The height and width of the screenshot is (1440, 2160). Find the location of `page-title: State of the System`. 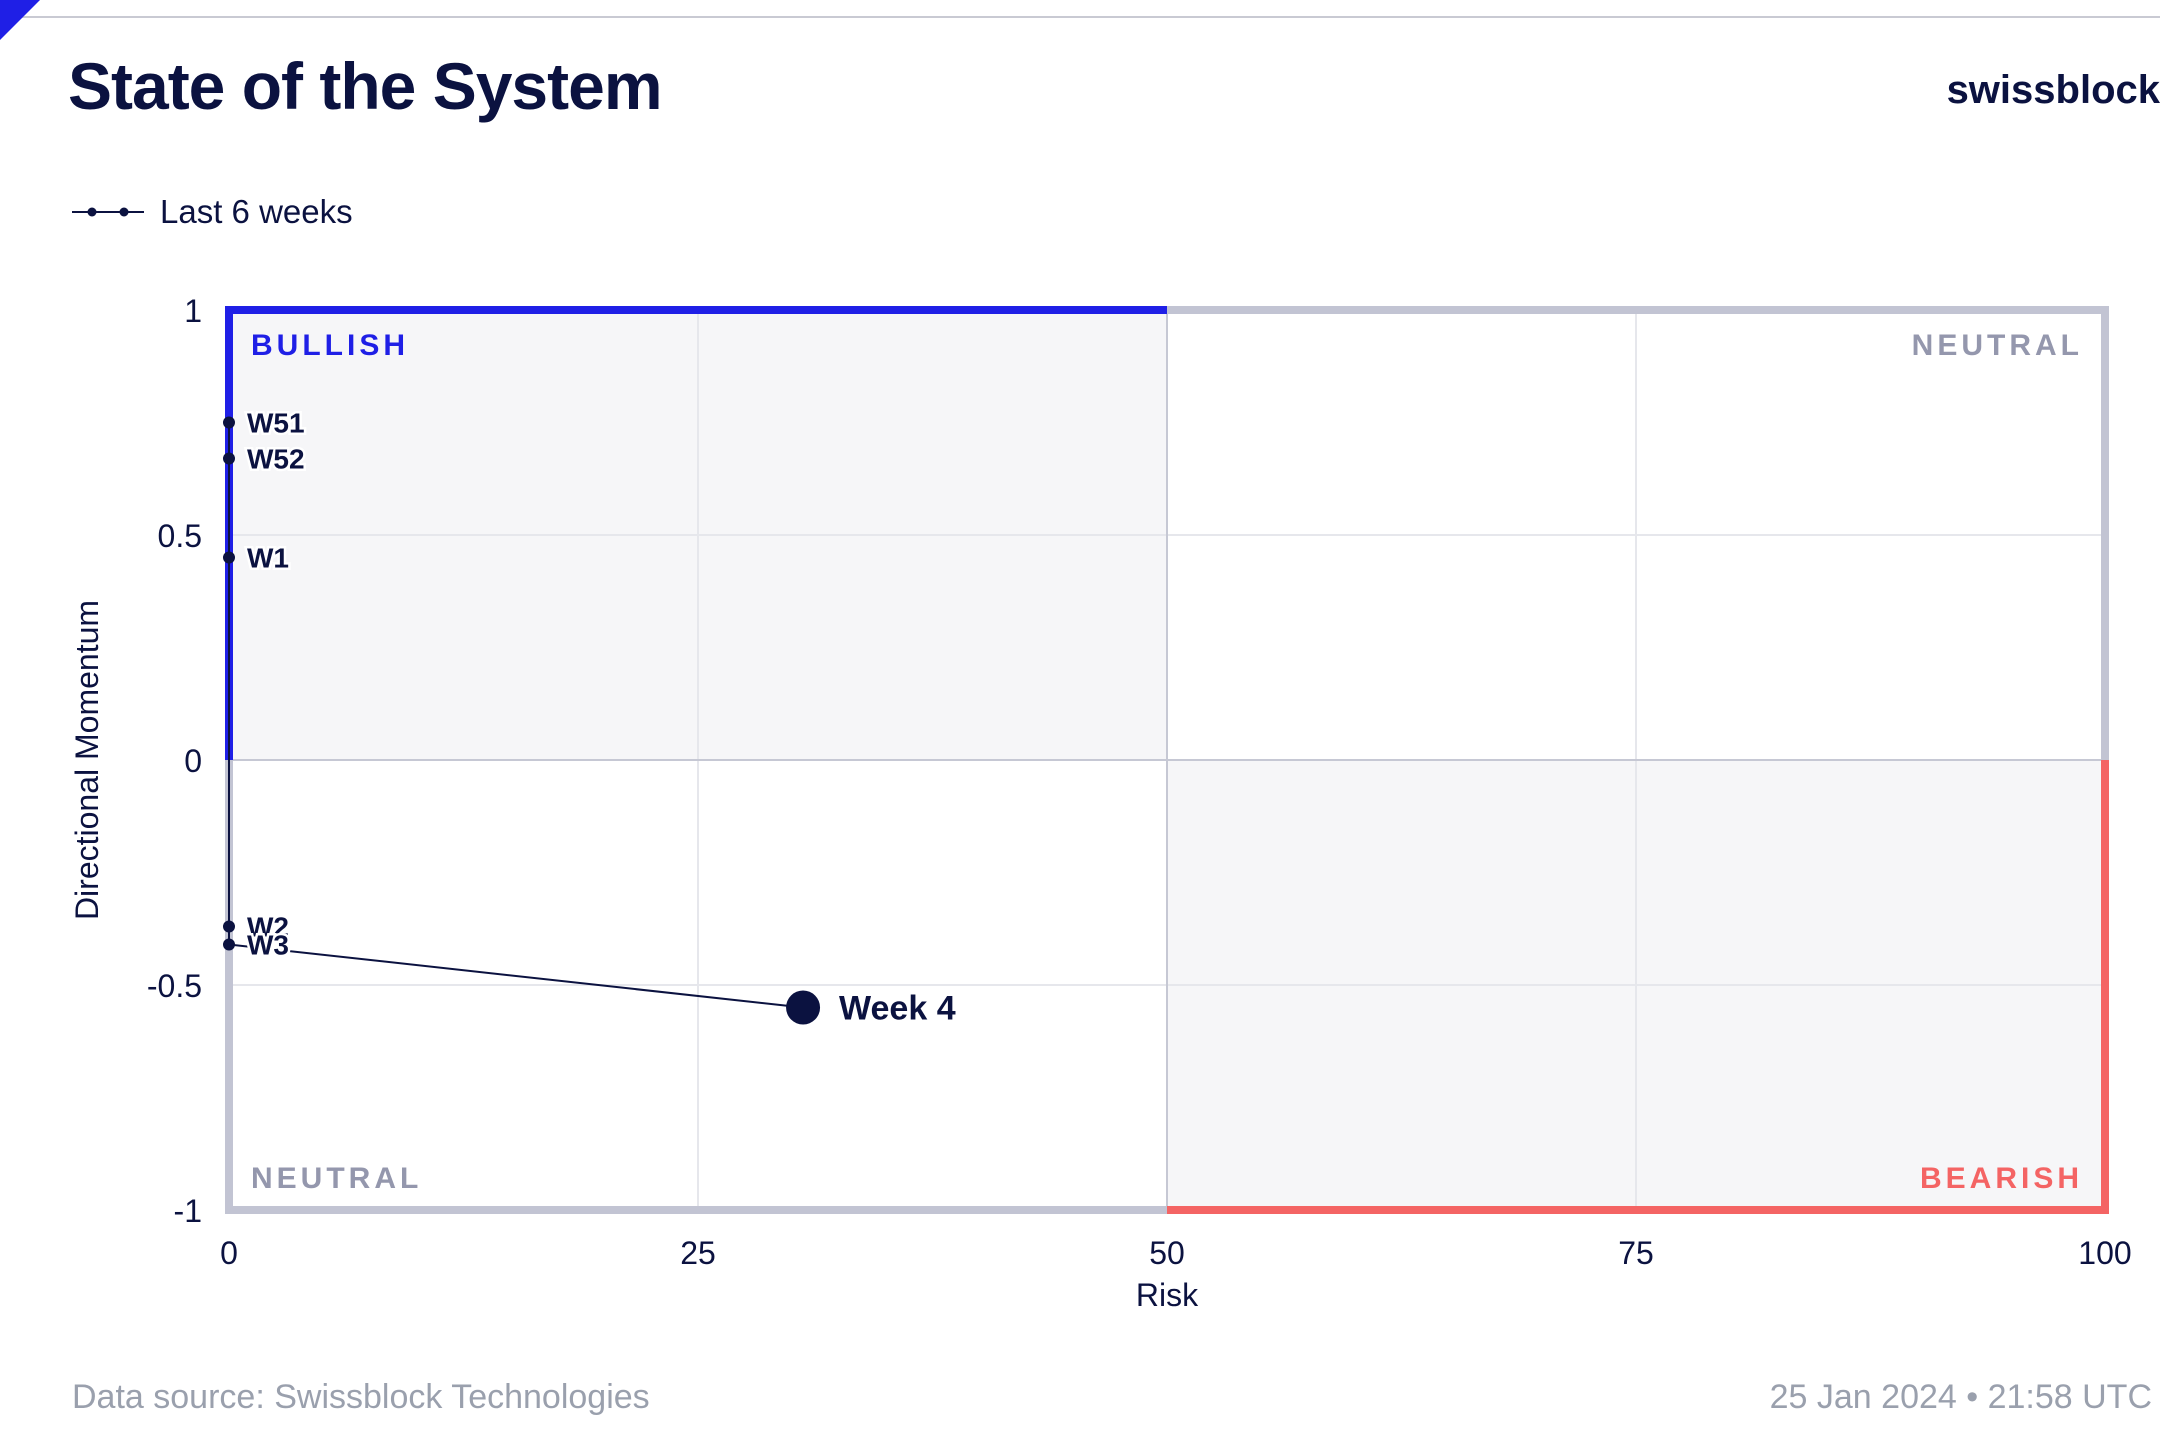

page-title: State of the System is located at coordinates (365, 86).